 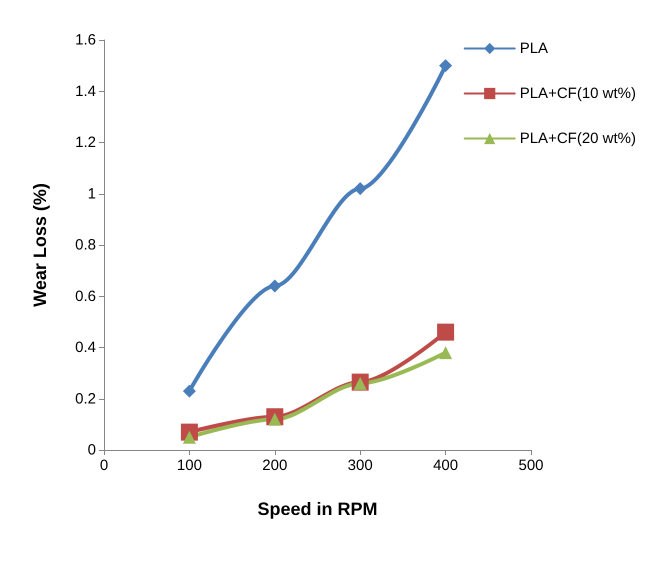 I want to click on y-tick-label: 0.6, so click(x=85, y=296).